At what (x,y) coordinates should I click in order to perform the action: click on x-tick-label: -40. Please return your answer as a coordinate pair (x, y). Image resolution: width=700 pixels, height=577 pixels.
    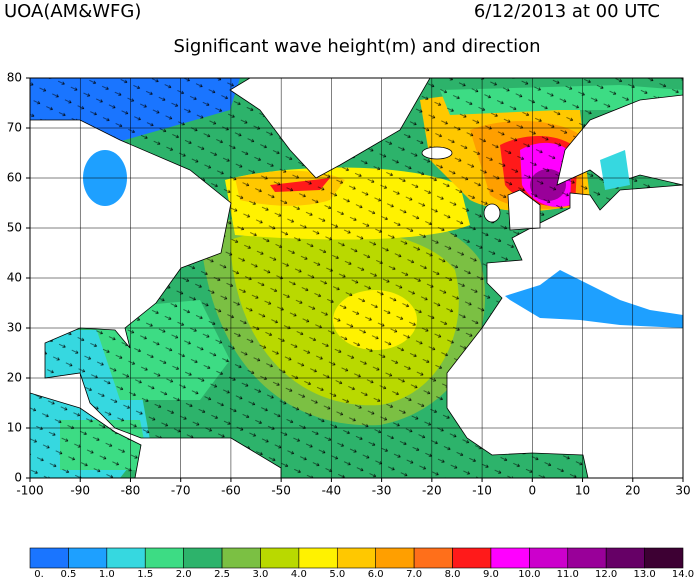
    Looking at the image, I should click on (332, 491).